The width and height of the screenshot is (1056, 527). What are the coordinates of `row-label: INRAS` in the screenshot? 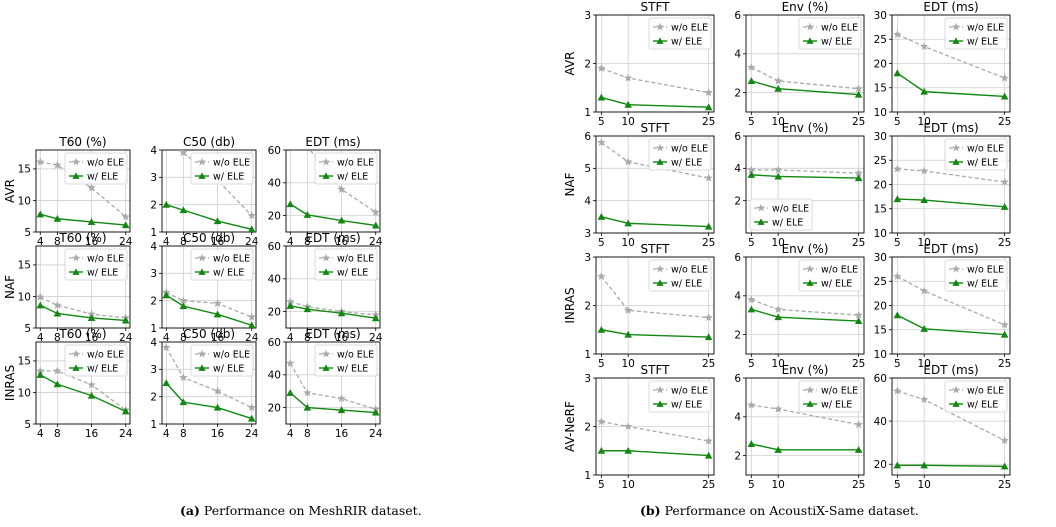 It's located at (570, 305).